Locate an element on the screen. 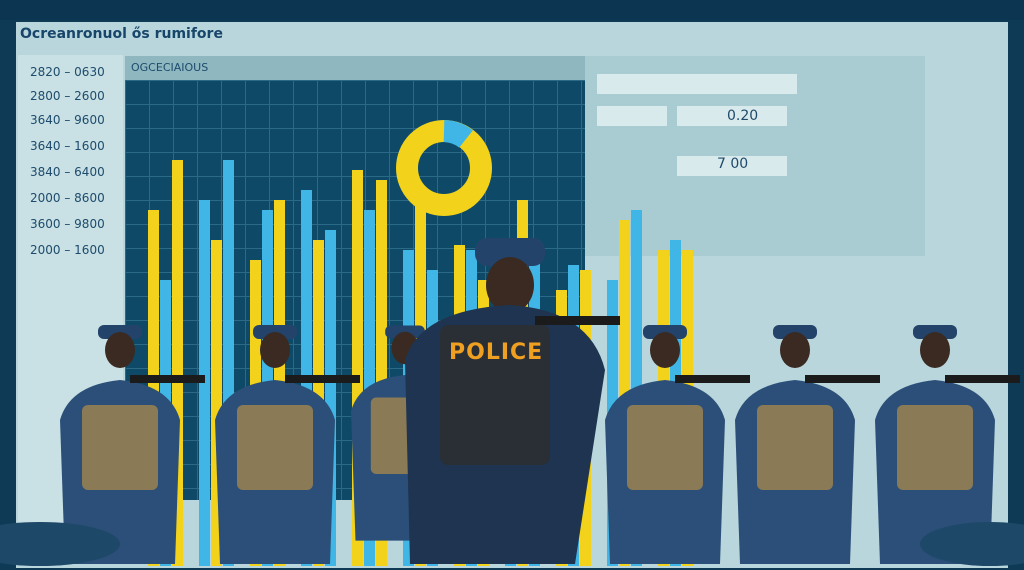 Image resolution: width=1024 pixels, height=570 pixels. tick-label: 3840 – 6400 is located at coordinates (67, 172).